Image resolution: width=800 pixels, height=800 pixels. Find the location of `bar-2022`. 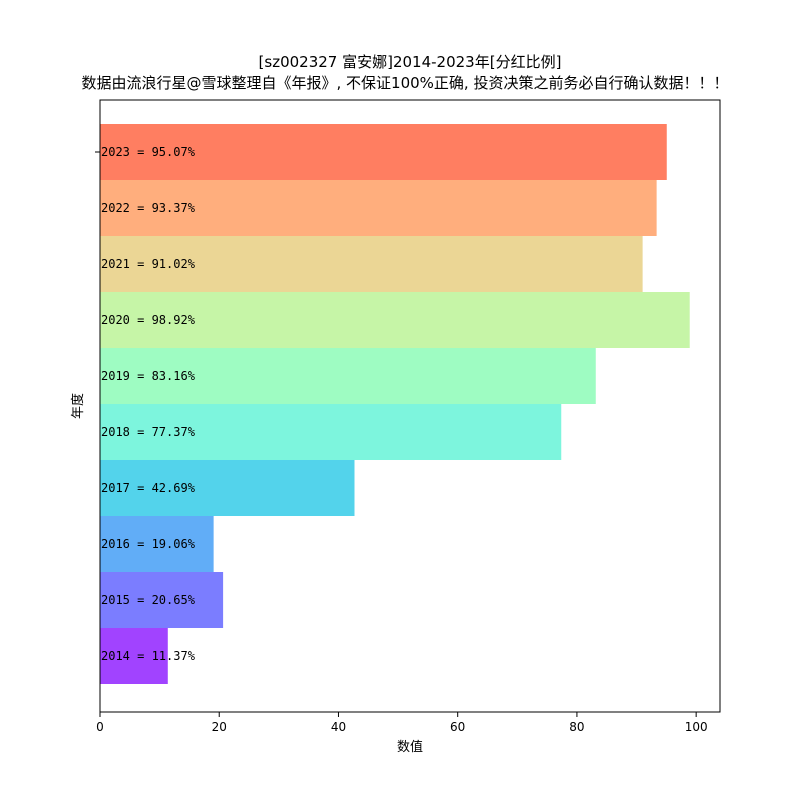

bar-2022 is located at coordinates (378, 208).